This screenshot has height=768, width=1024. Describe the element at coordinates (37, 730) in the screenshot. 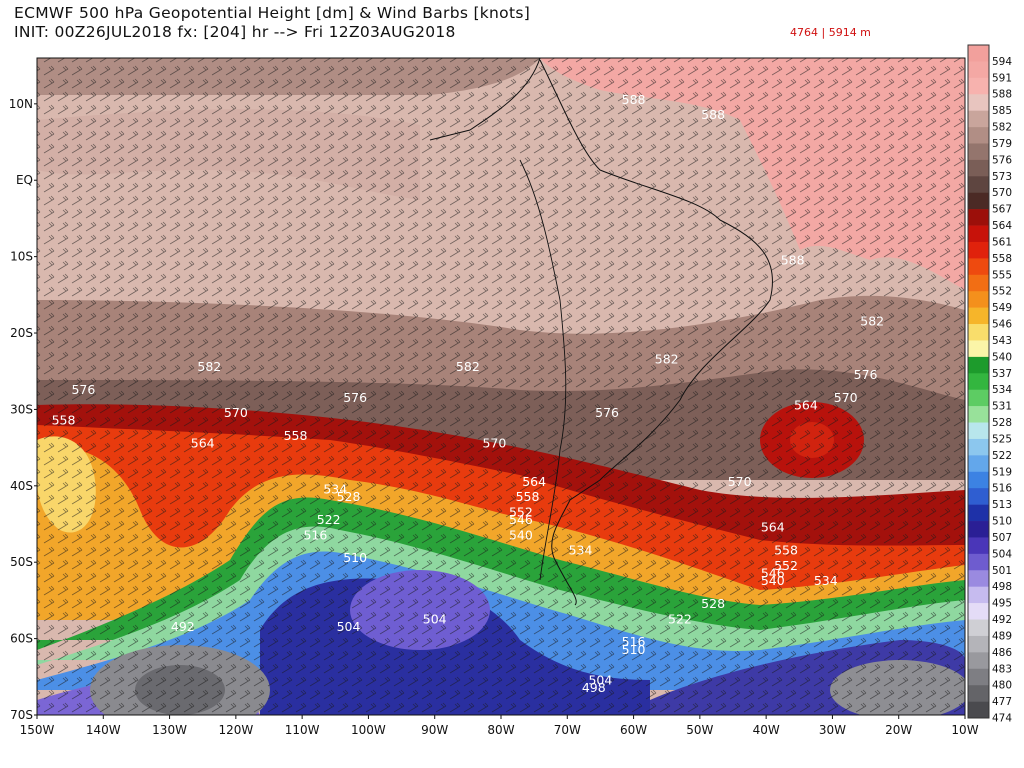

I see `longitude-label: 150W` at that location.